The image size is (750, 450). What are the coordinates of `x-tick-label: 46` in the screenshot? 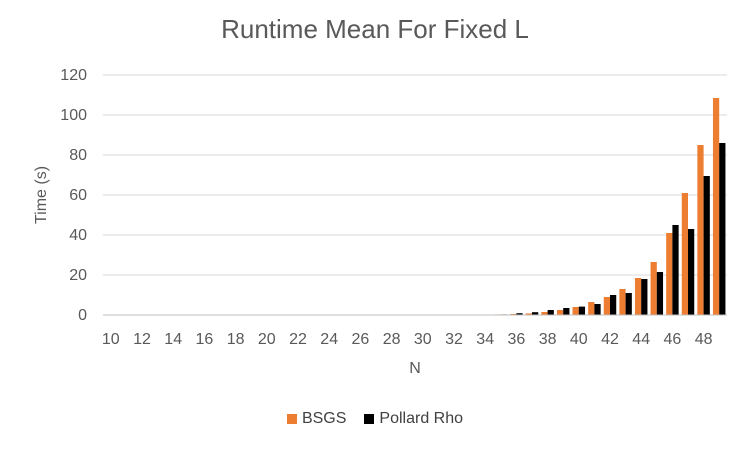 It's located at (673, 339).